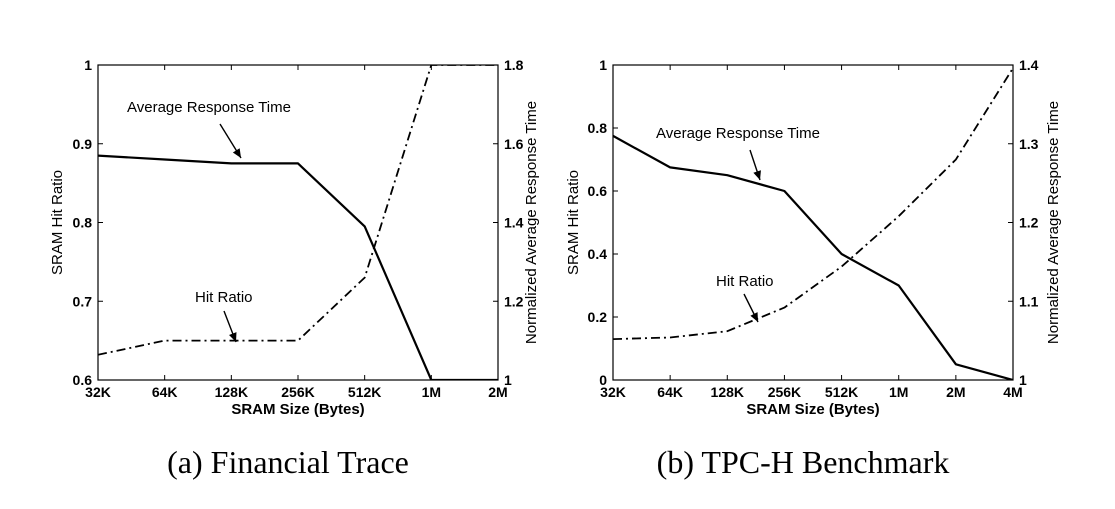 The width and height of the screenshot is (1115, 509). What do you see at coordinates (603, 380) in the screenshot?
I see `y-left-tick-label: 0` at bounding box center [603, 380].